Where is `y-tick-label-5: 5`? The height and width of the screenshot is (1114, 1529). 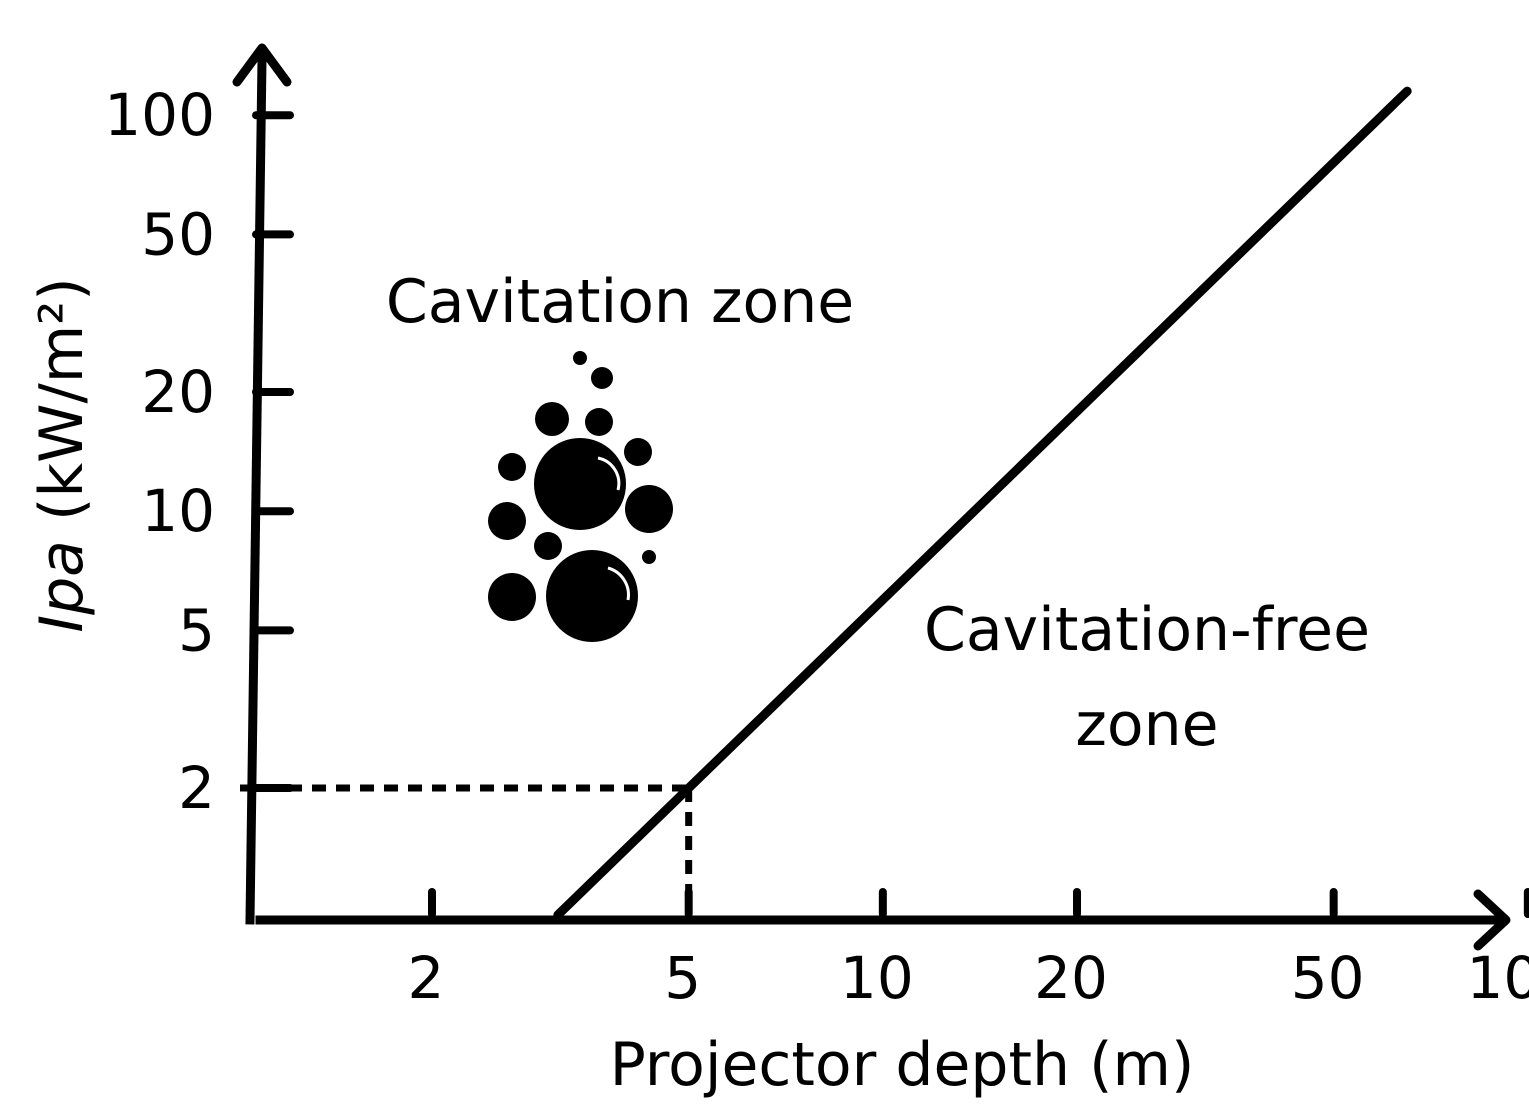 y-tick-label-5: 5 is located at coordinates (196, 630).